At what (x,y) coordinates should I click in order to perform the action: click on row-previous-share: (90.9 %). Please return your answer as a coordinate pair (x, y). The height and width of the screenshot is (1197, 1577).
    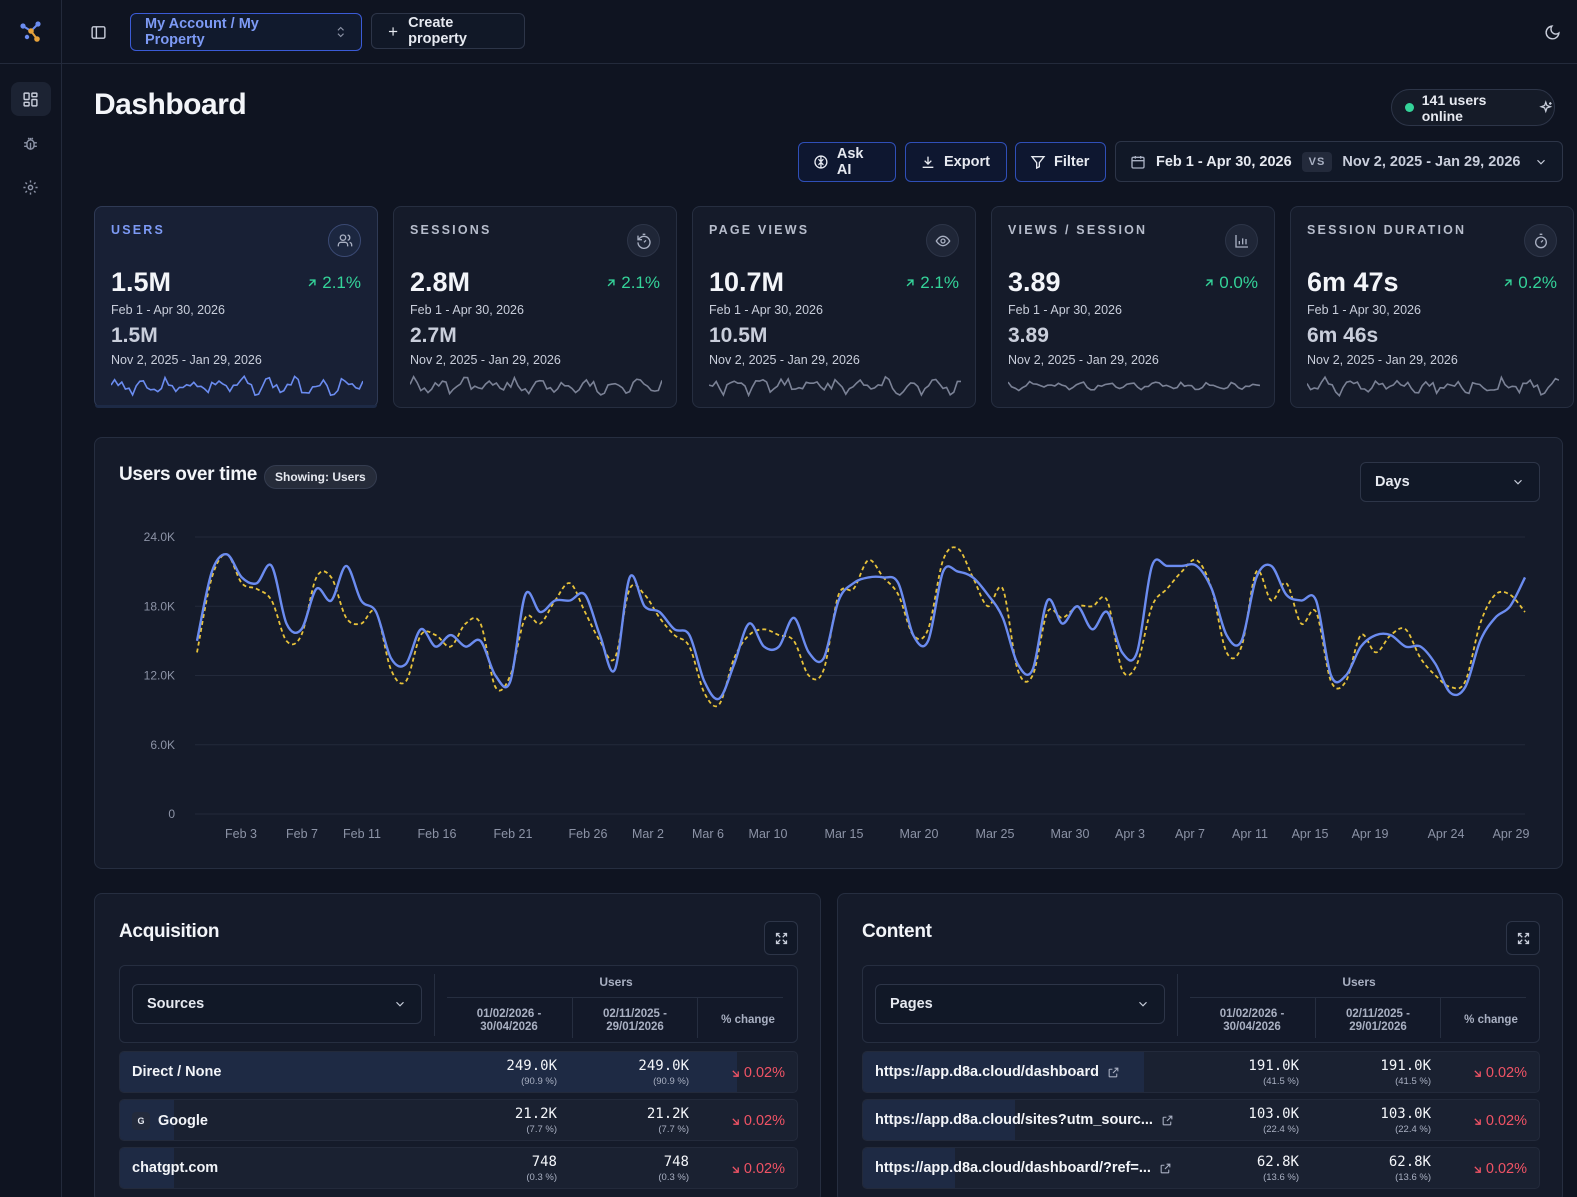
    Looking at the image, I should click on (671, 1081).